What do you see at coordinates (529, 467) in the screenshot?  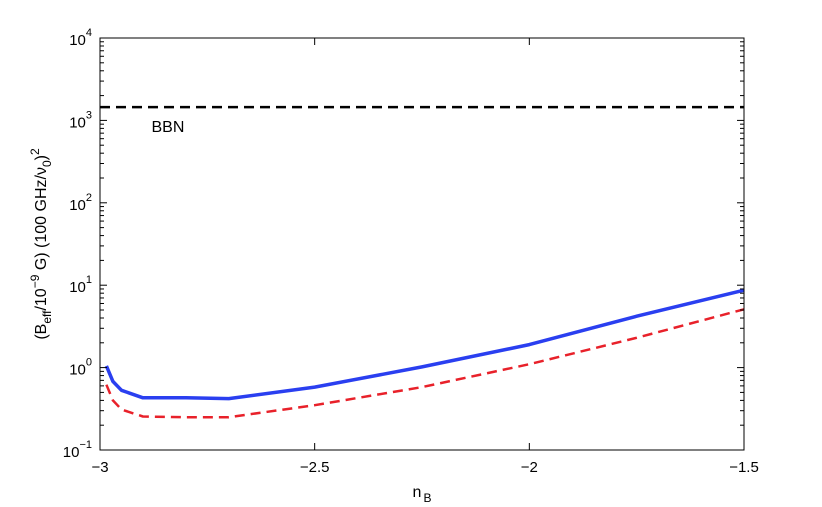 I see `x-tick-label: −2` at bounding box center [529, 467].